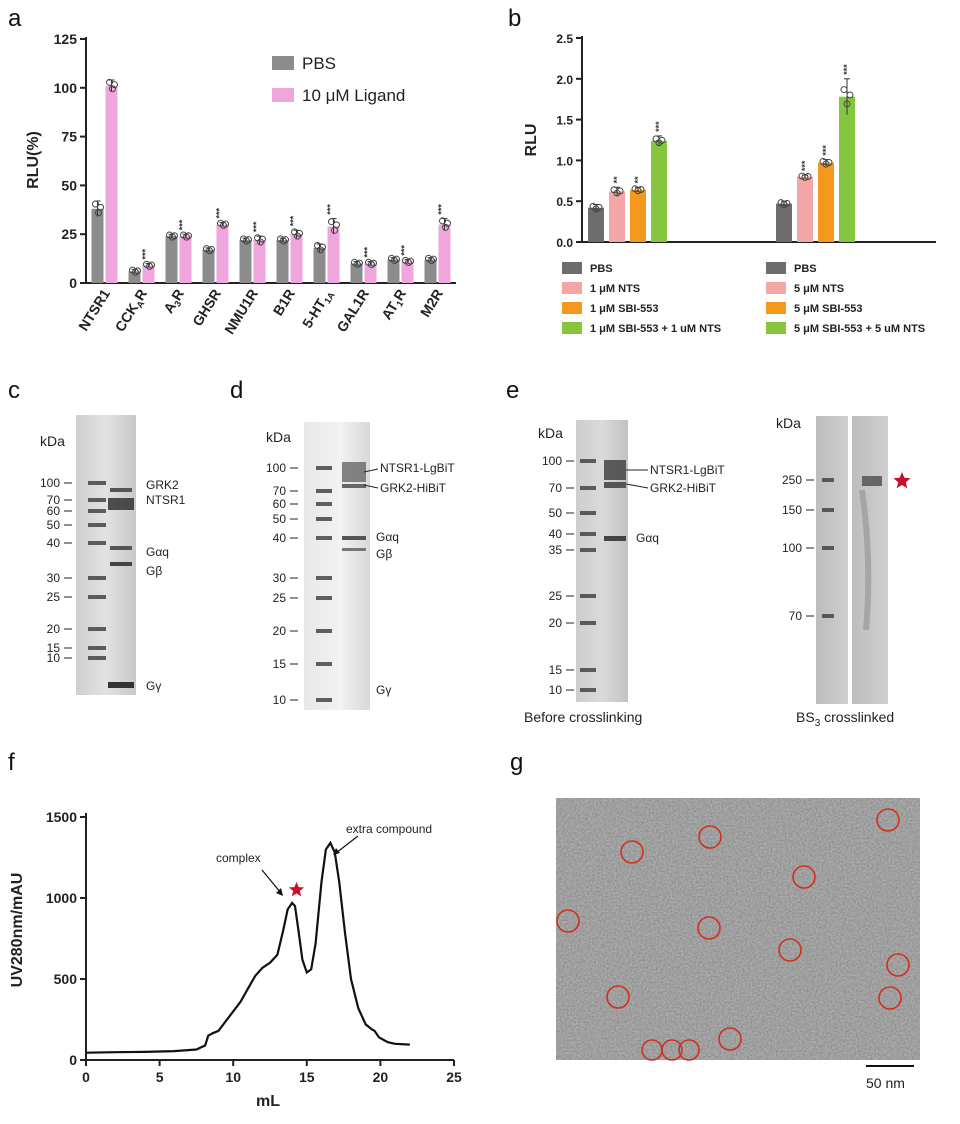  I want to click on b-legend-label: 5 μM SBI-553, so click(828, 309).